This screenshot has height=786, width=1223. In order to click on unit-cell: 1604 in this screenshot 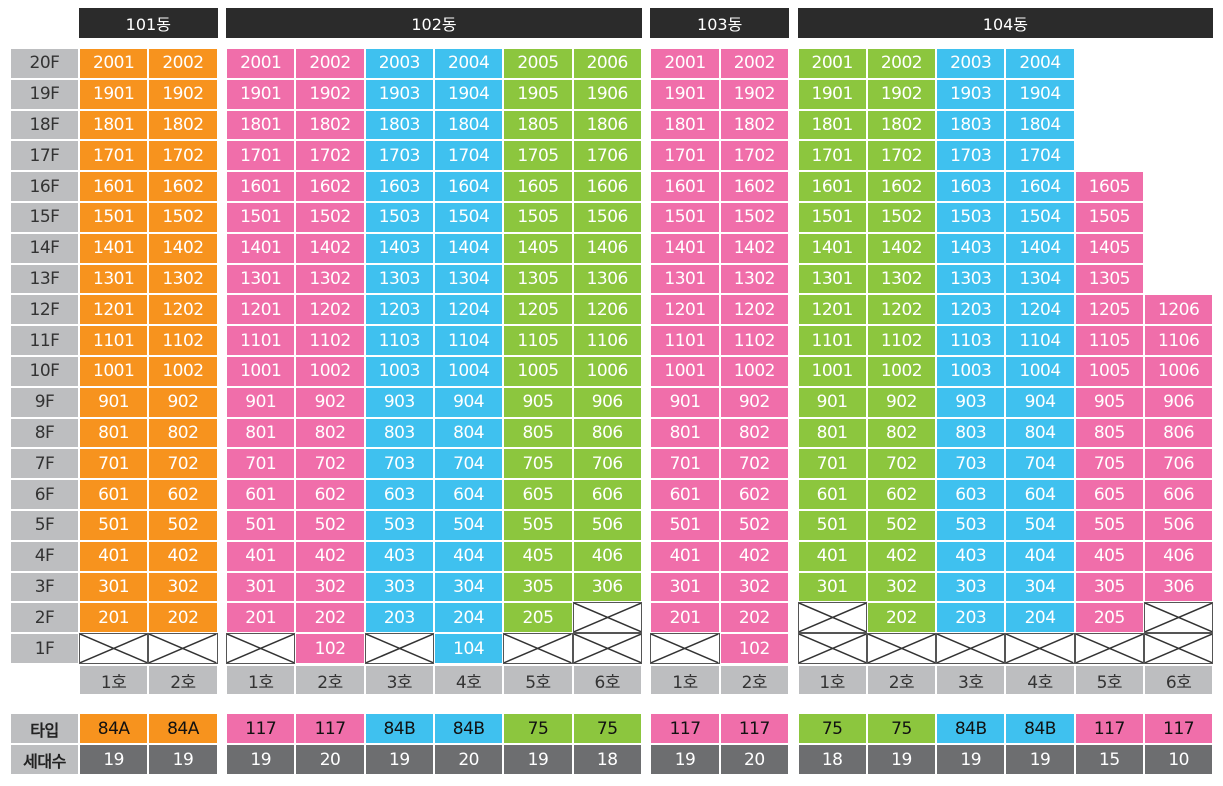, I will do `click(1040, 186)`.